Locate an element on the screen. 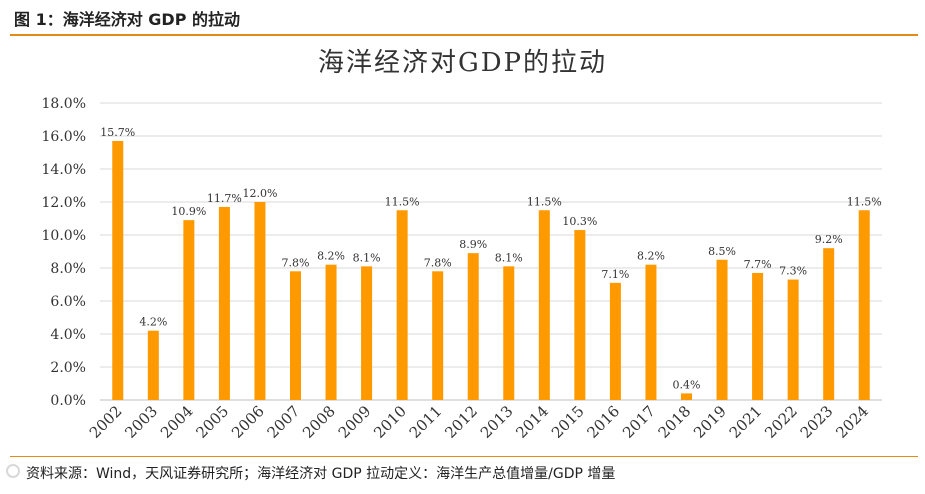 The width and height of the screenshot is (925, 494). data-label: 11.7% is located at coordinates (224, 198).